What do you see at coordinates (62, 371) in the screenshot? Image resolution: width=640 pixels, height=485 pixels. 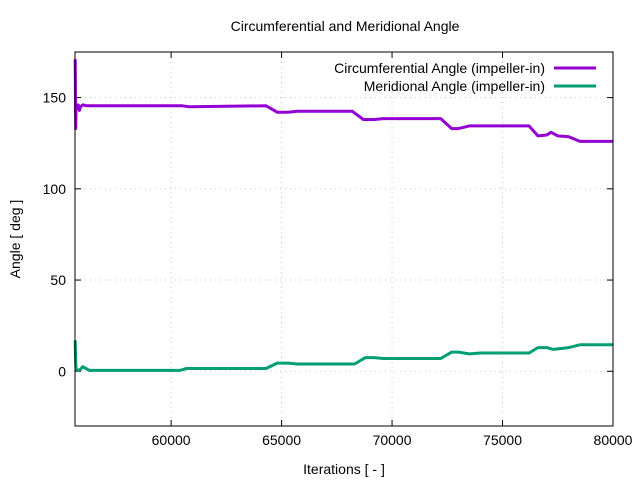 I see `y-tick-label: 0` at bounding box center [62, 371].